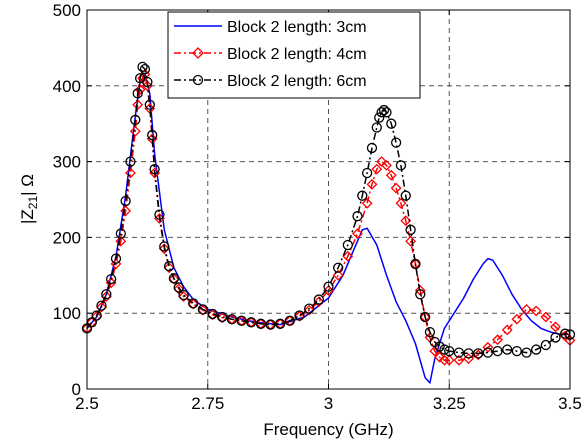 This screenshot has width=586, height=444. Describe the element at coordinates (328, 429) in the screenshot. I see `x-axis-label: Frequency (GHz)` at that location.